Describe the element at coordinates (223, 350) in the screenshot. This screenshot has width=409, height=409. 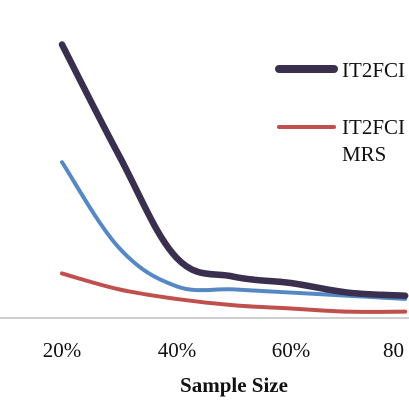
I see `x-tick-labels: 20% 40% 60% 80` at that location.